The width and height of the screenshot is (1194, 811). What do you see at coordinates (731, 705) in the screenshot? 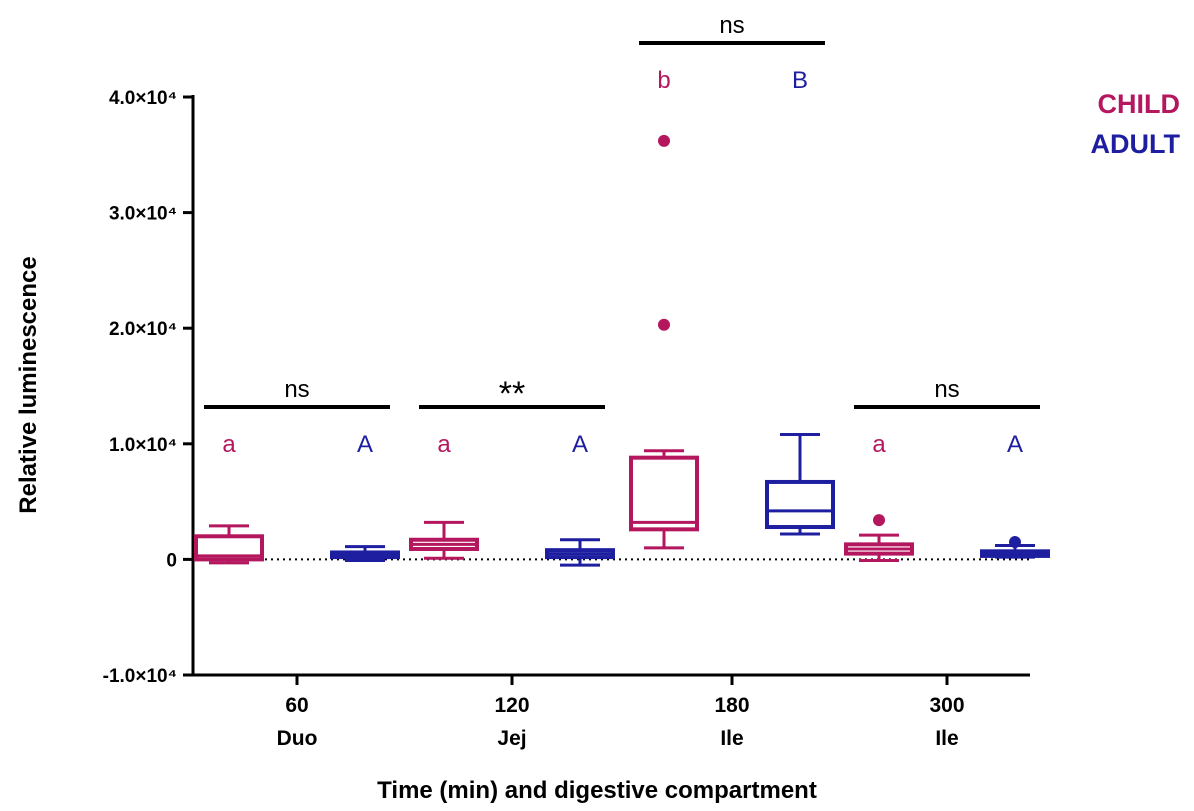
I see `x-tick-label-time: 180` at bounding box center [731, 705].